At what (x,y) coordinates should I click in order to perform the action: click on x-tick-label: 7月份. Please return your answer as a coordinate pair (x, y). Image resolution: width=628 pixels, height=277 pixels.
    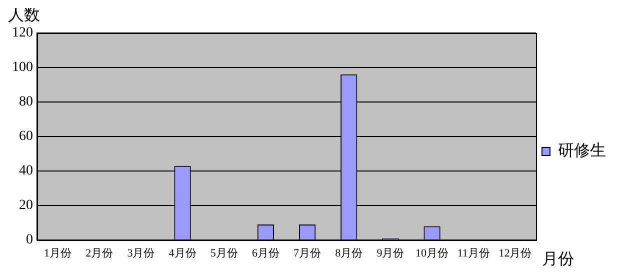
    Looking at the image, I should click on (308, 253).